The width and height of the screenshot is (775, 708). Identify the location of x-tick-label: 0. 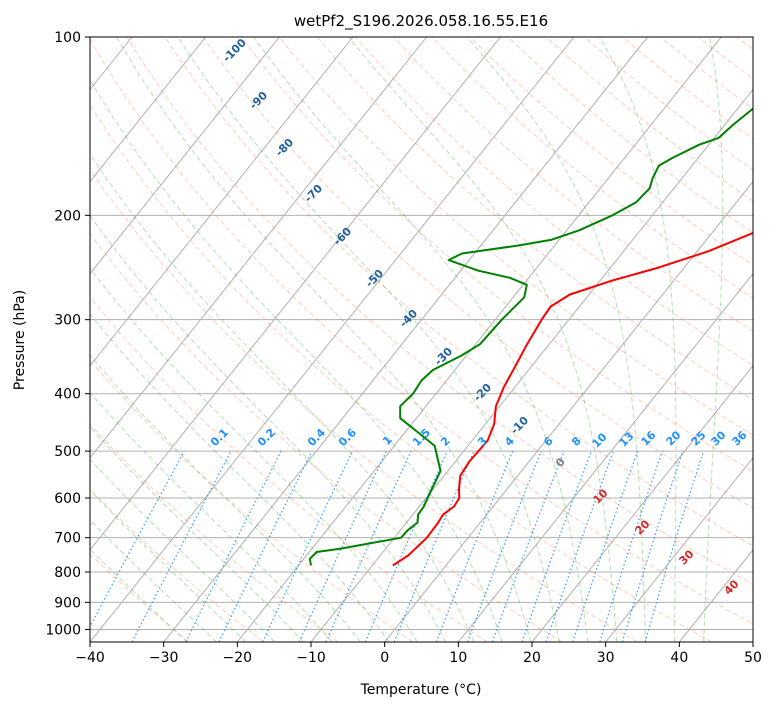
(384, 658).